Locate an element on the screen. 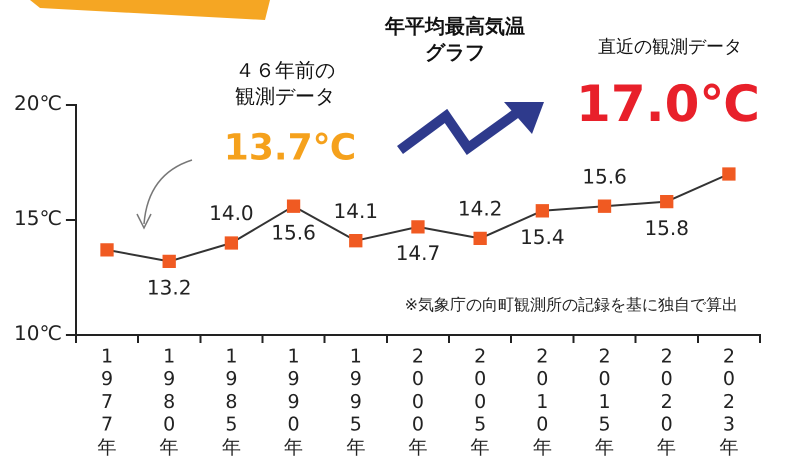  data-label: 14.7 is located at coordinates (418, 253).